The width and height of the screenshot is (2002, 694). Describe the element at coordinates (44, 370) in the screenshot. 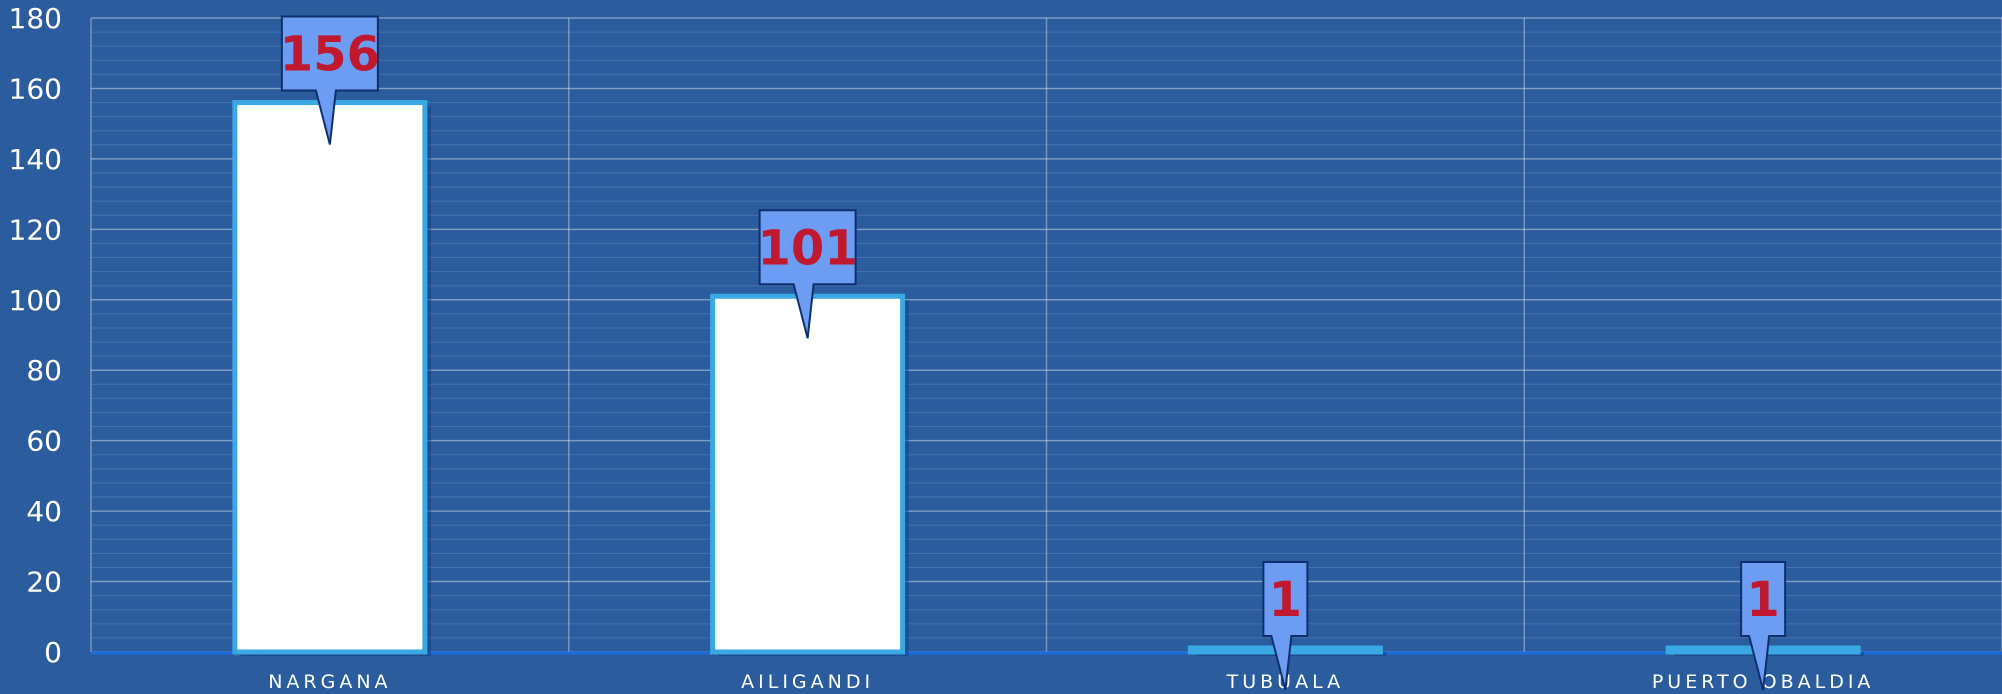

I see `y-tick-label: 80` at that location.